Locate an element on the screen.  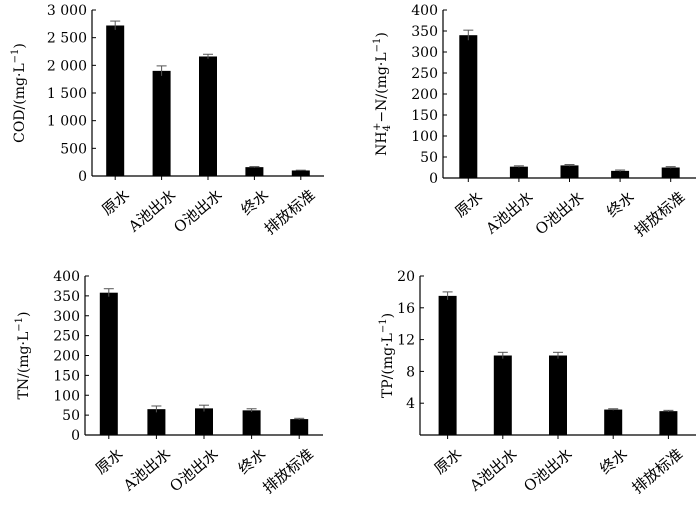
y-tick-label: 2 000 is located at coordinates (67, 66).